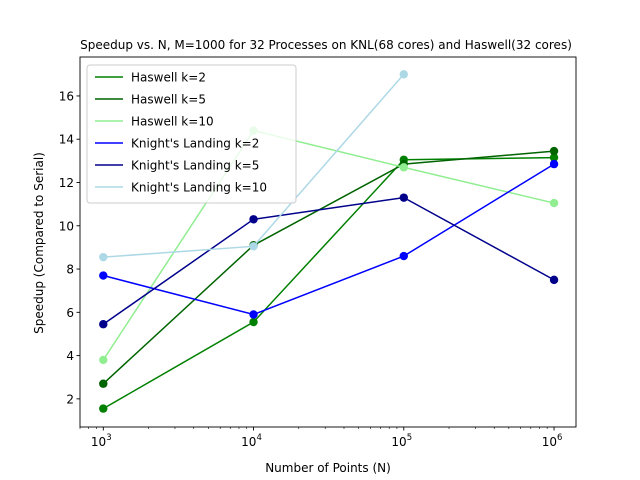  I want to click on legend-label-2: Haswell k=10, so click(172, 122).